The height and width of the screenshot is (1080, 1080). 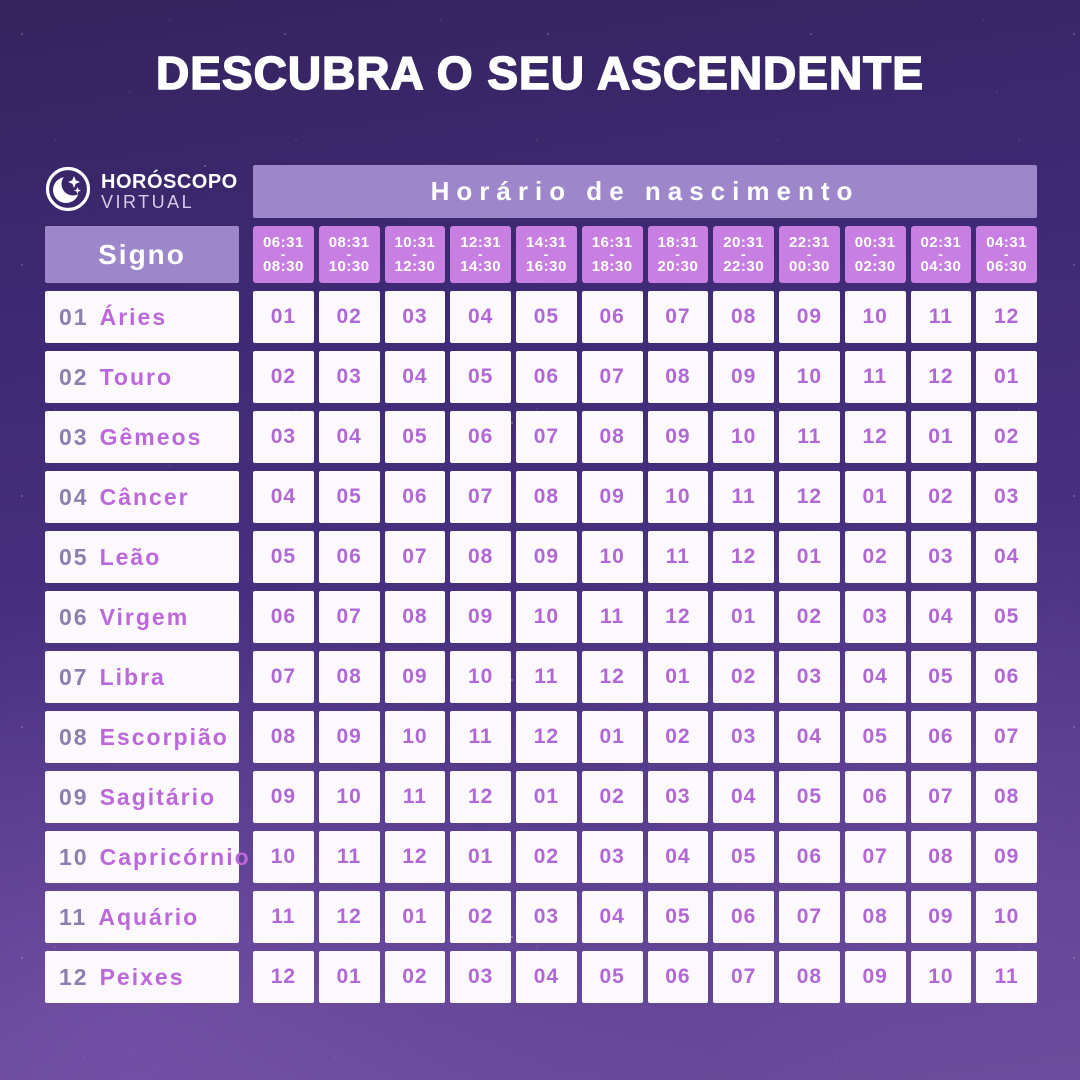 I want to click on logo-line1: HORÓSCOPO, so click(x=169, y=181).